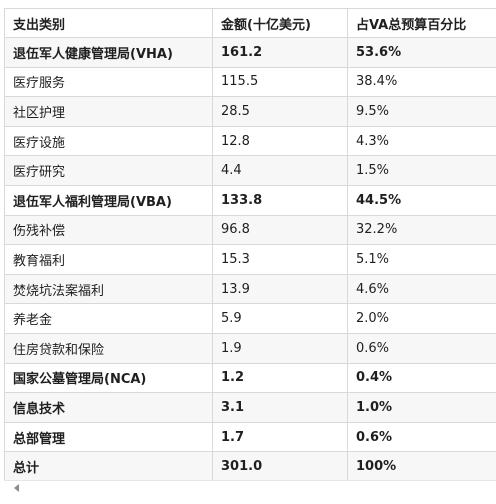 Image resolution: width=496 pixels, height=504 pixels. What do you see at coordinates (280, 289) in the screenshot?
I see `cell-amount: 13.9` at bounding box center [280, 289].